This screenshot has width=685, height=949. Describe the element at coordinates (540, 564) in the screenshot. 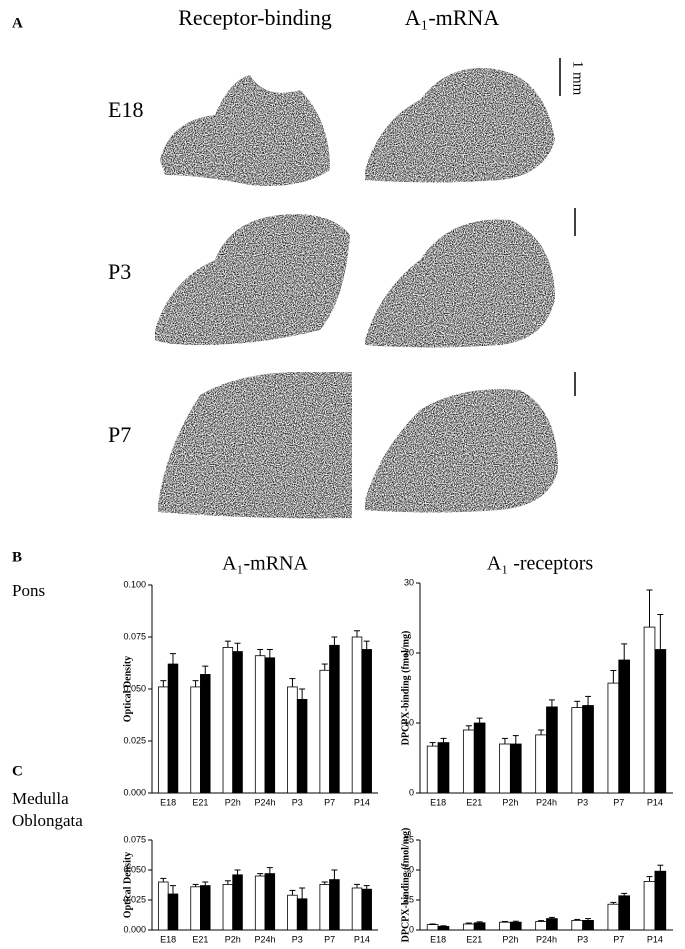

I see `chart-title: A₁ -receptors` at that location.